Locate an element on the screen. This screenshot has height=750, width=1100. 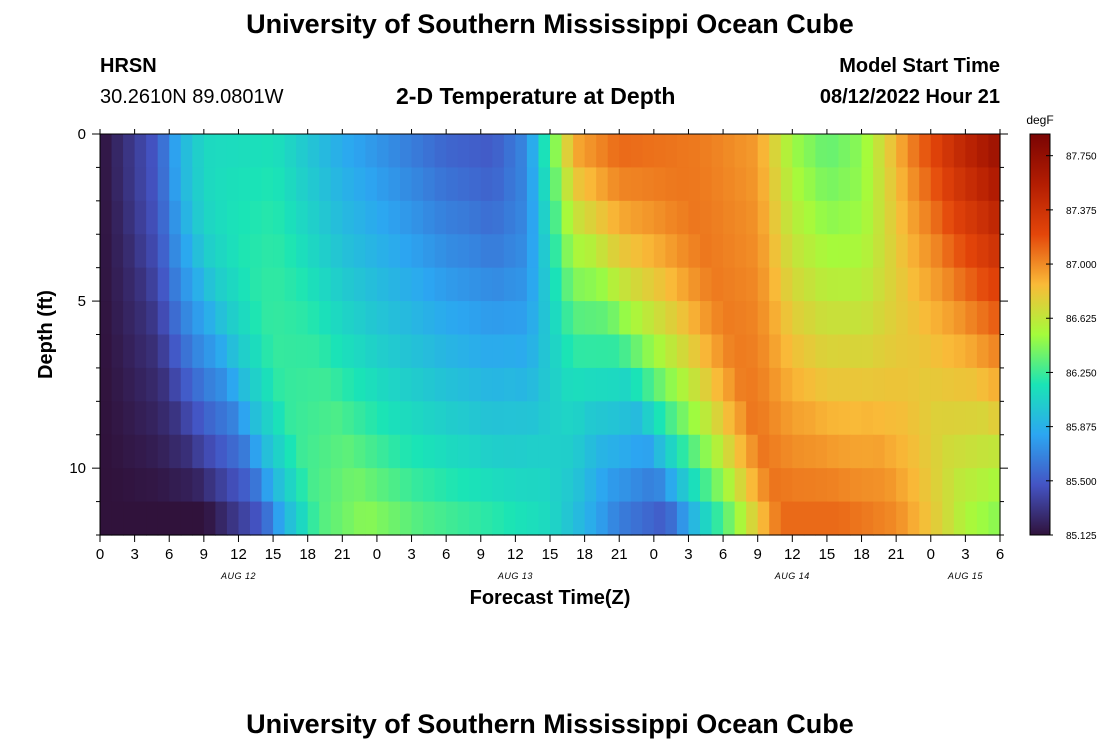
x-tick-label: 21 is located at coordinates (342, 554).